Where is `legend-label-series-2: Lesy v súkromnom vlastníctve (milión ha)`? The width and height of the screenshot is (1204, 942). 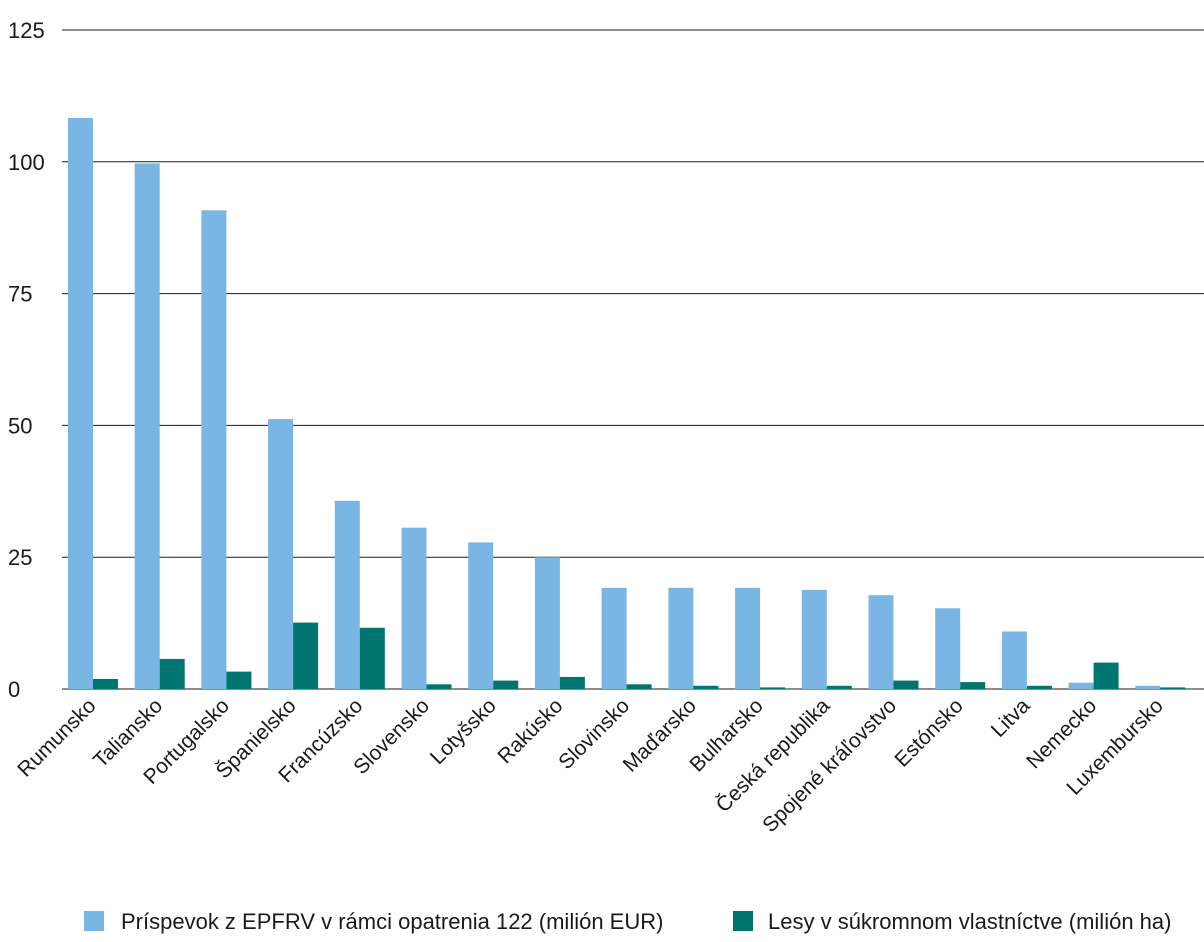 legend-label-series-2: Lesy v súkromnom vlastníctve (milión ha) is located at coordinates (969, 921).